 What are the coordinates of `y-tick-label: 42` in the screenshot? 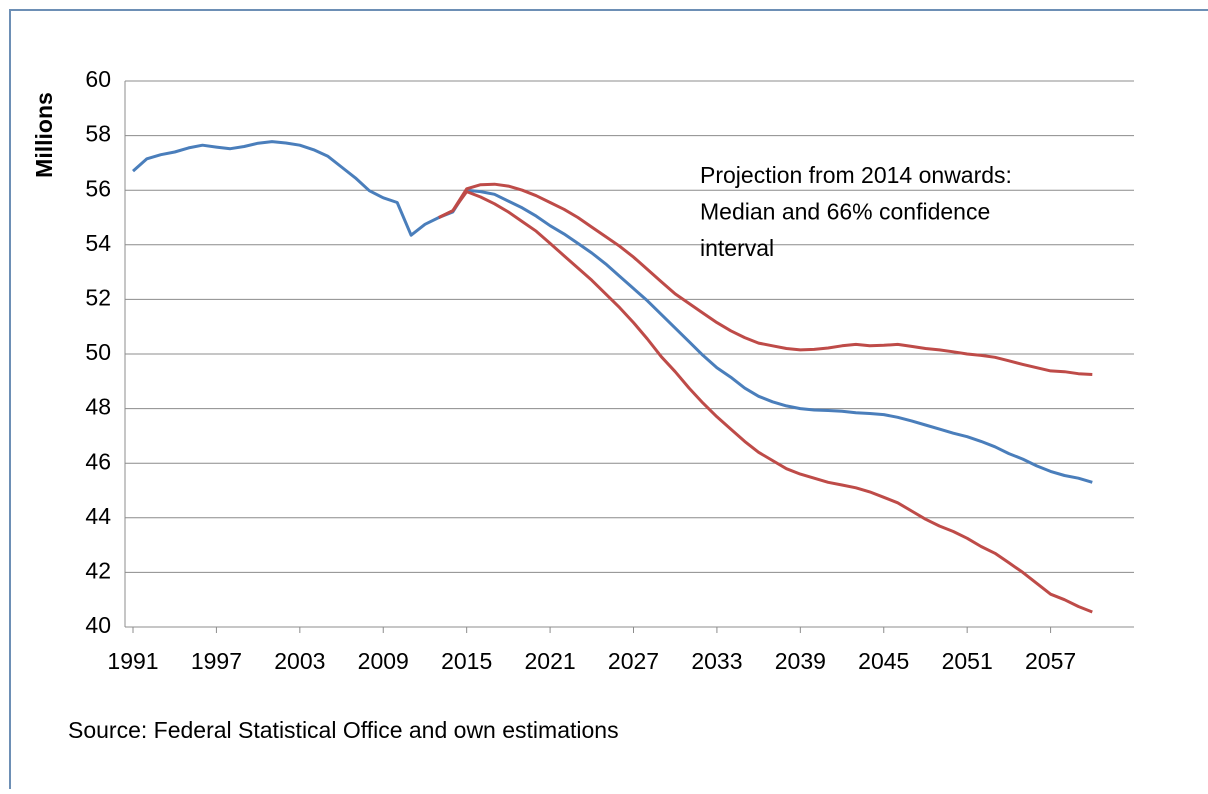 It's located at (98, 570).